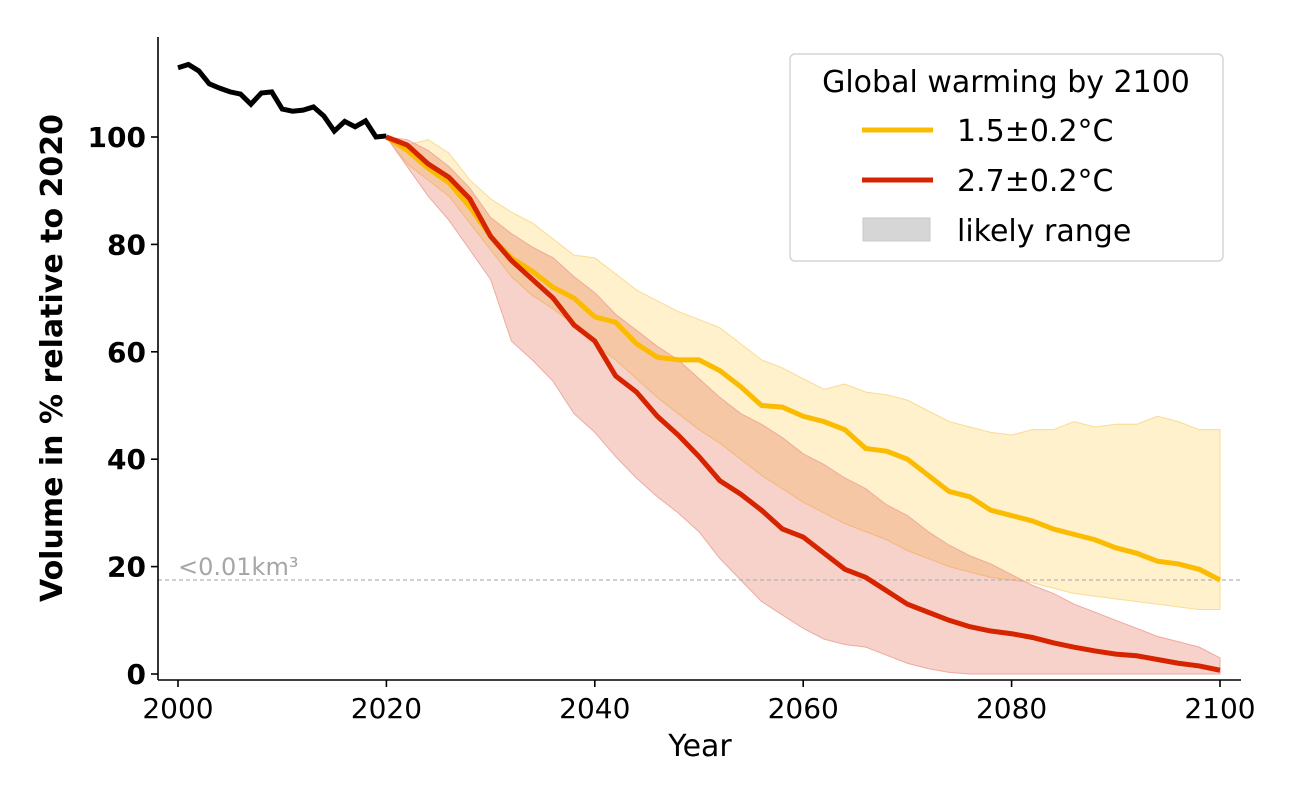 This screenshot has height=800, width=1300. I want to click on y-tick-label: 20, so click(126, 567).